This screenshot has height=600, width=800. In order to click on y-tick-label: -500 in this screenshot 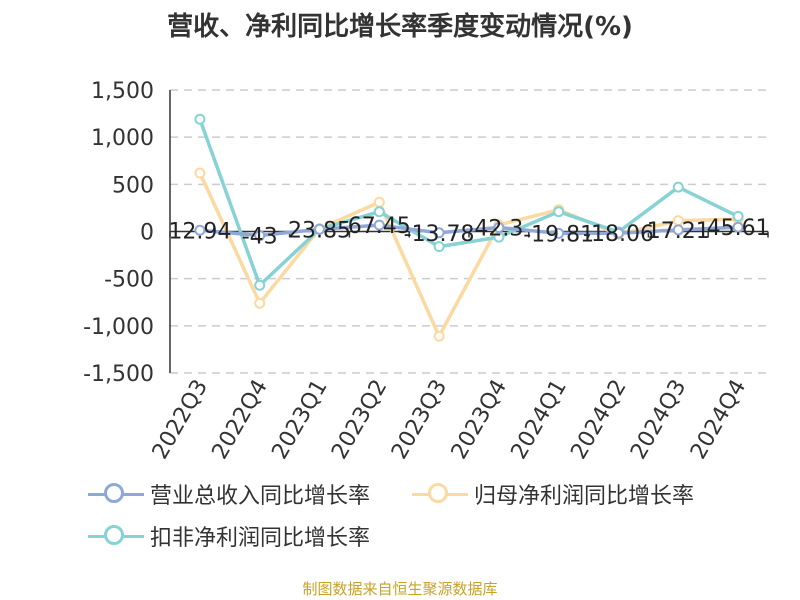, I will do `click(129, 280)`.